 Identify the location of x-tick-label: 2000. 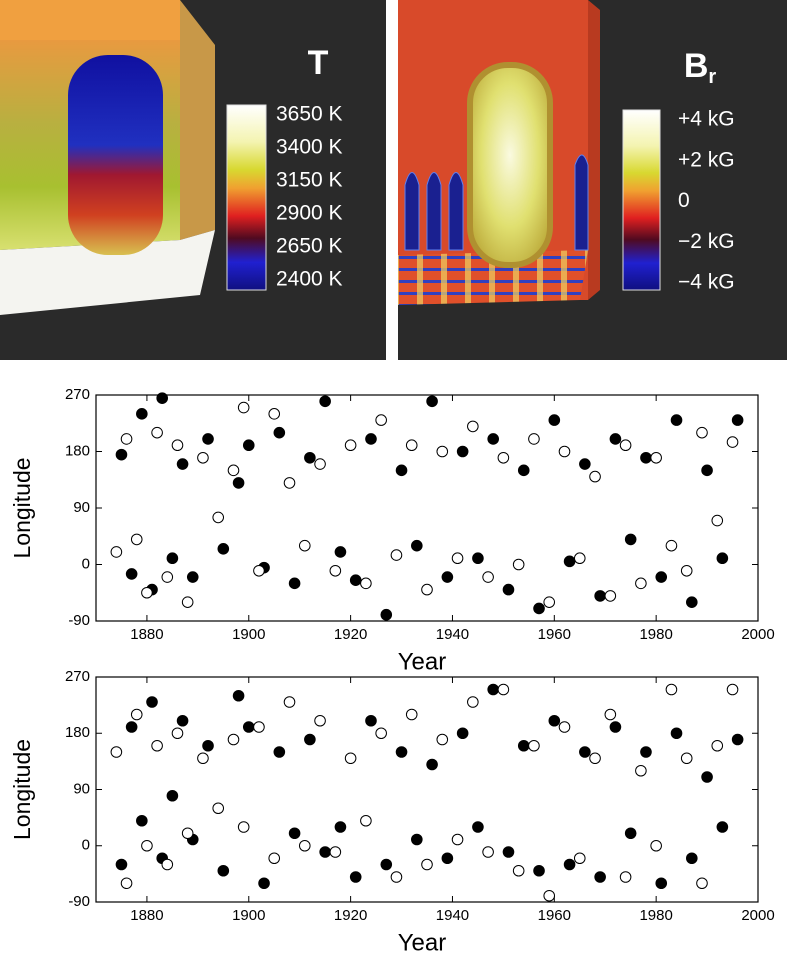
(757, 634).